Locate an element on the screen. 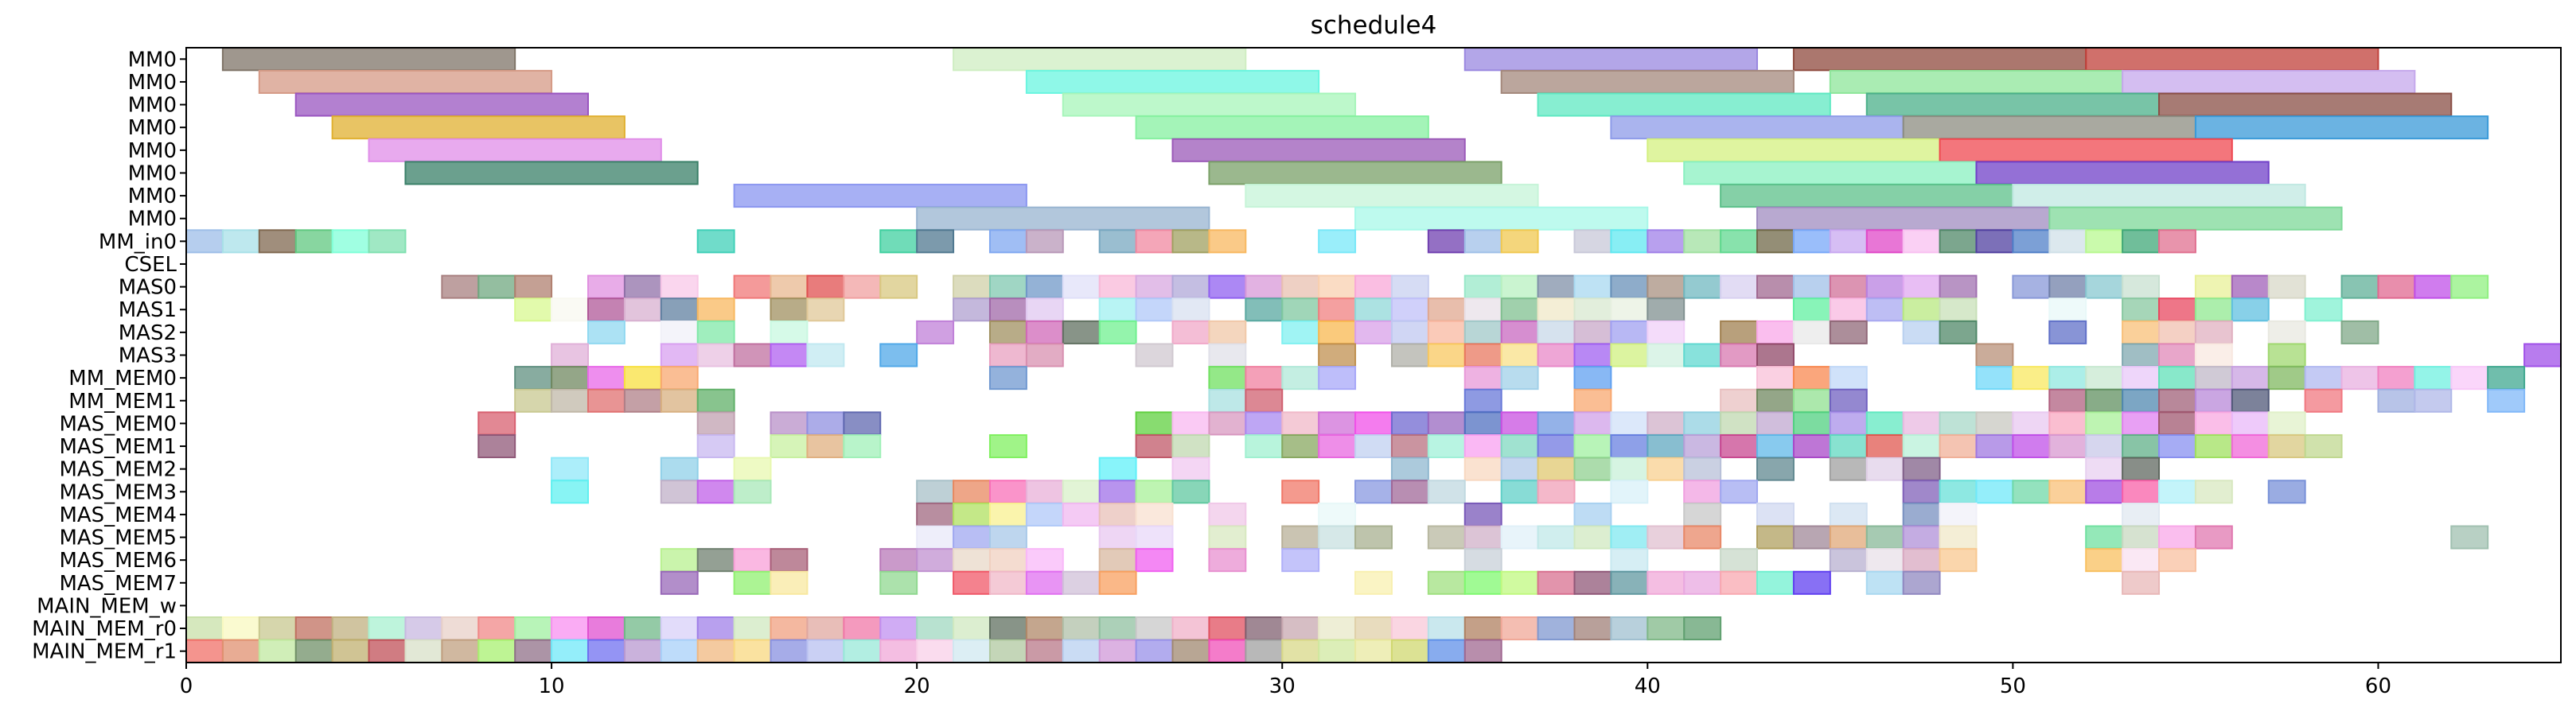 This screenshot has width=2576, height=719. x-tick-label: 0 is located at coordinates (186, 686).